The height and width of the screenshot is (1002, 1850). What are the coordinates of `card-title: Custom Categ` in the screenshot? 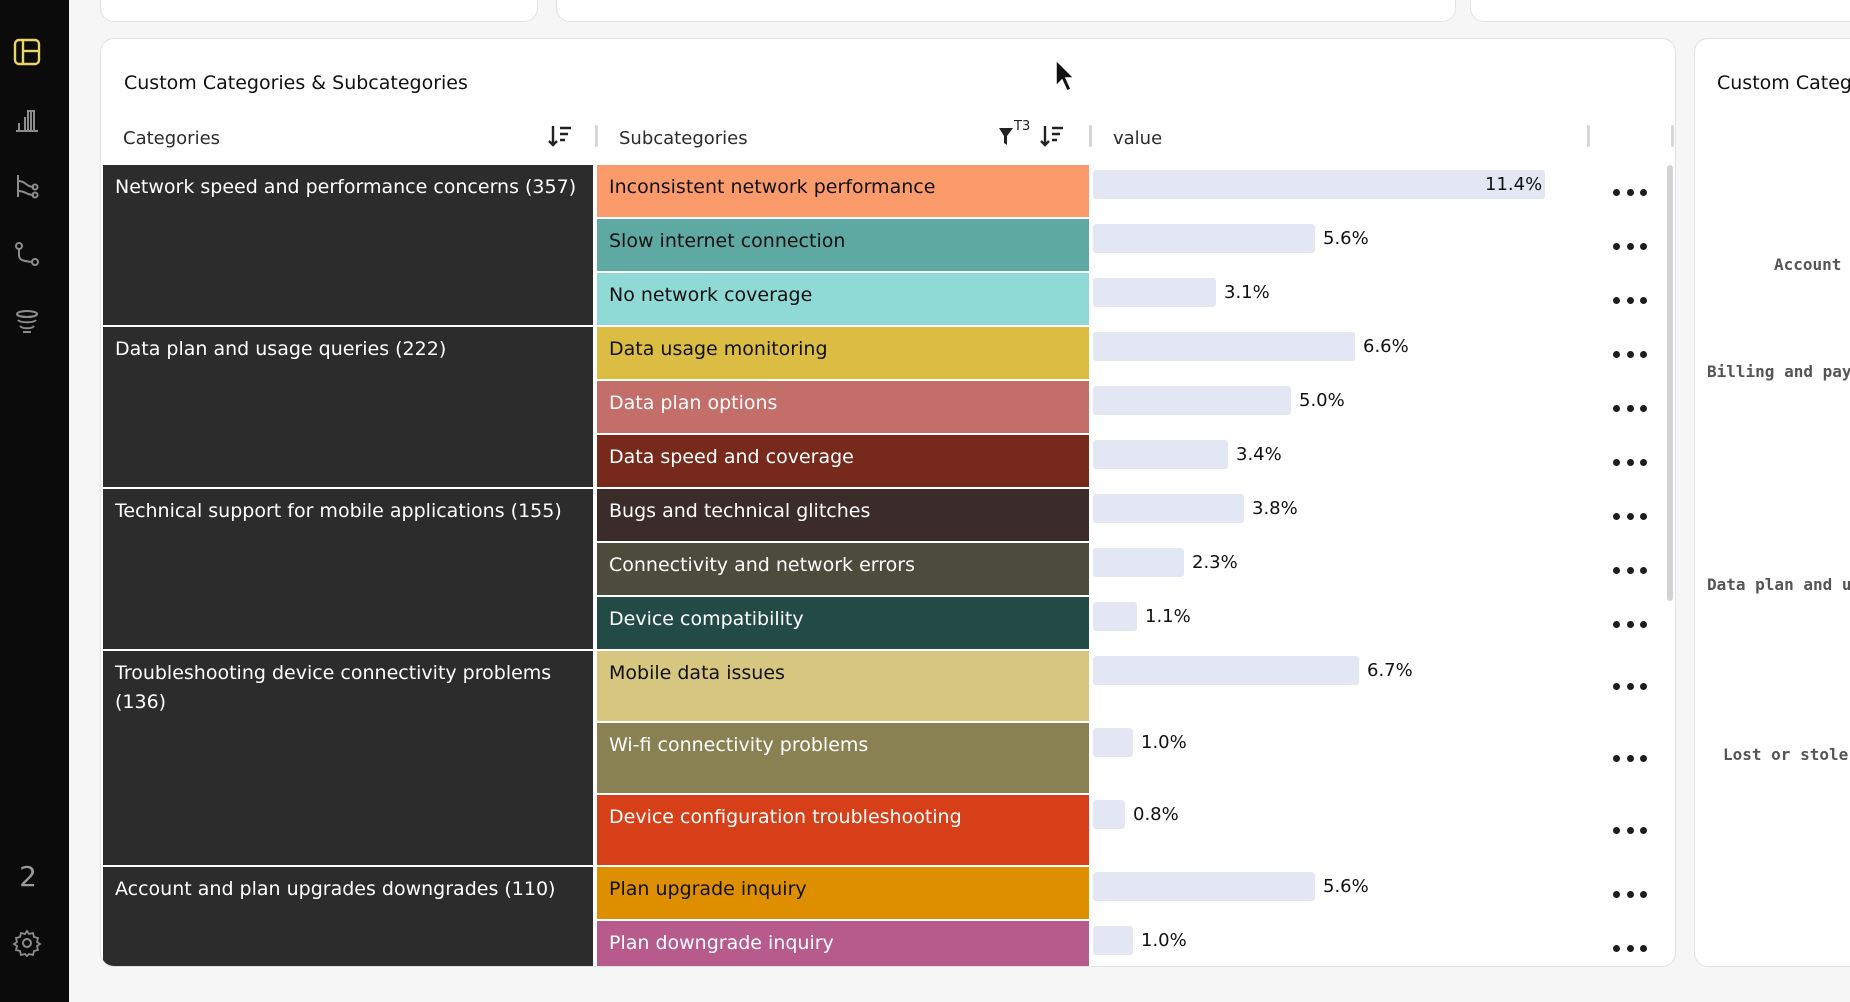 It's located at (1783, 83).